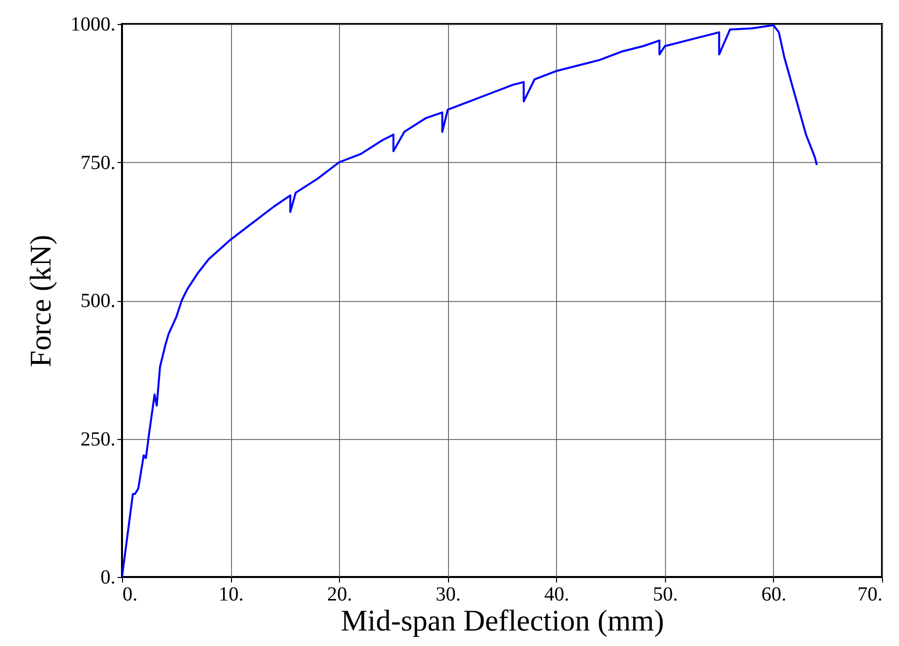 The image size is (899, 646). What do you see at coordinates (870, 595) in the screenshot?
I see `x-tick-label: 70.` at bounding box center [870, 595].